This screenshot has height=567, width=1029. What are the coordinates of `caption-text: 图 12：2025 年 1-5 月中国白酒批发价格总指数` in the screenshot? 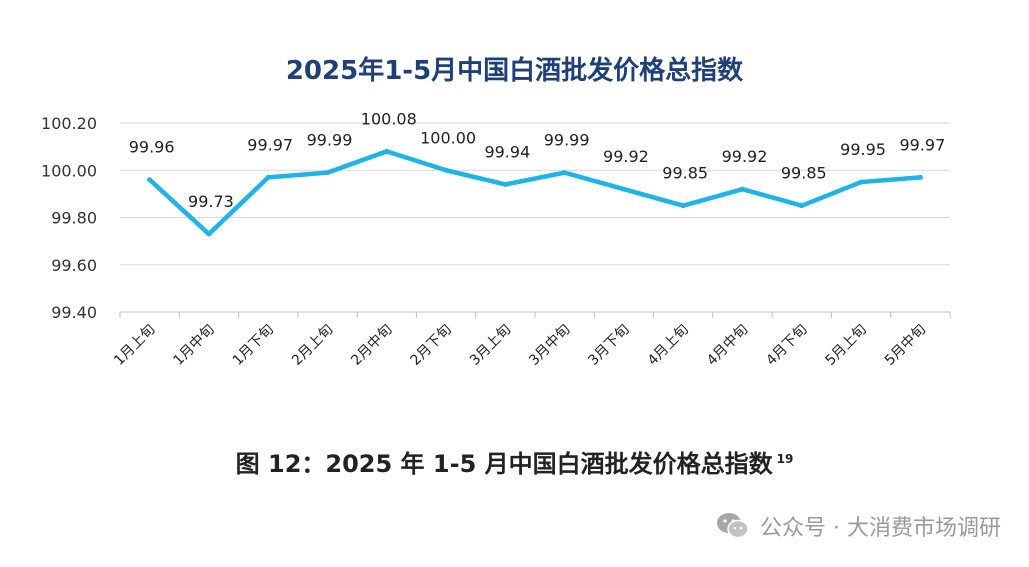 It's located at (504, 464).